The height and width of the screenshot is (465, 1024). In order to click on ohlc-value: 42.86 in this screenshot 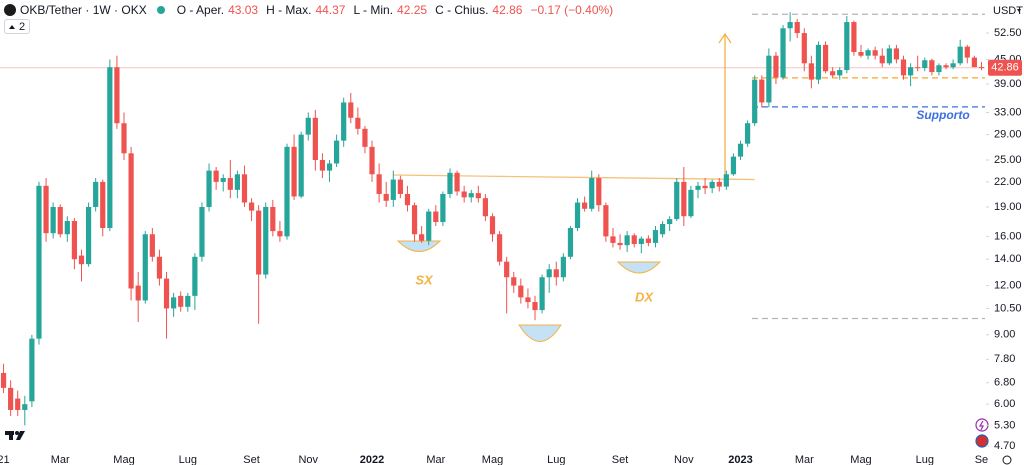, I will do `click(507, 10)`.